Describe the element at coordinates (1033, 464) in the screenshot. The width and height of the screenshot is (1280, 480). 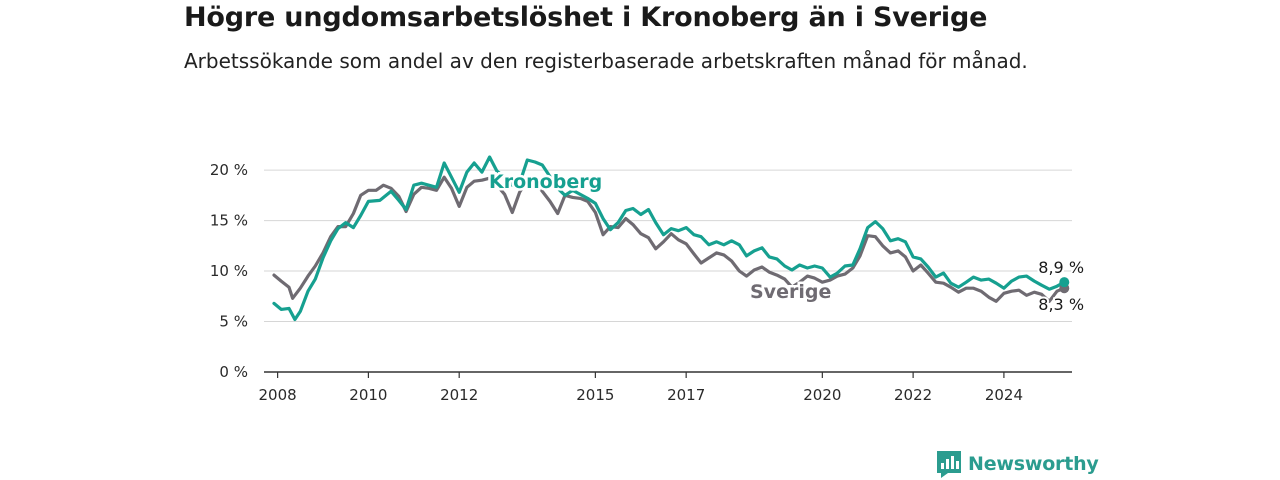
I see `brand-name: Newsworthy` at that location.